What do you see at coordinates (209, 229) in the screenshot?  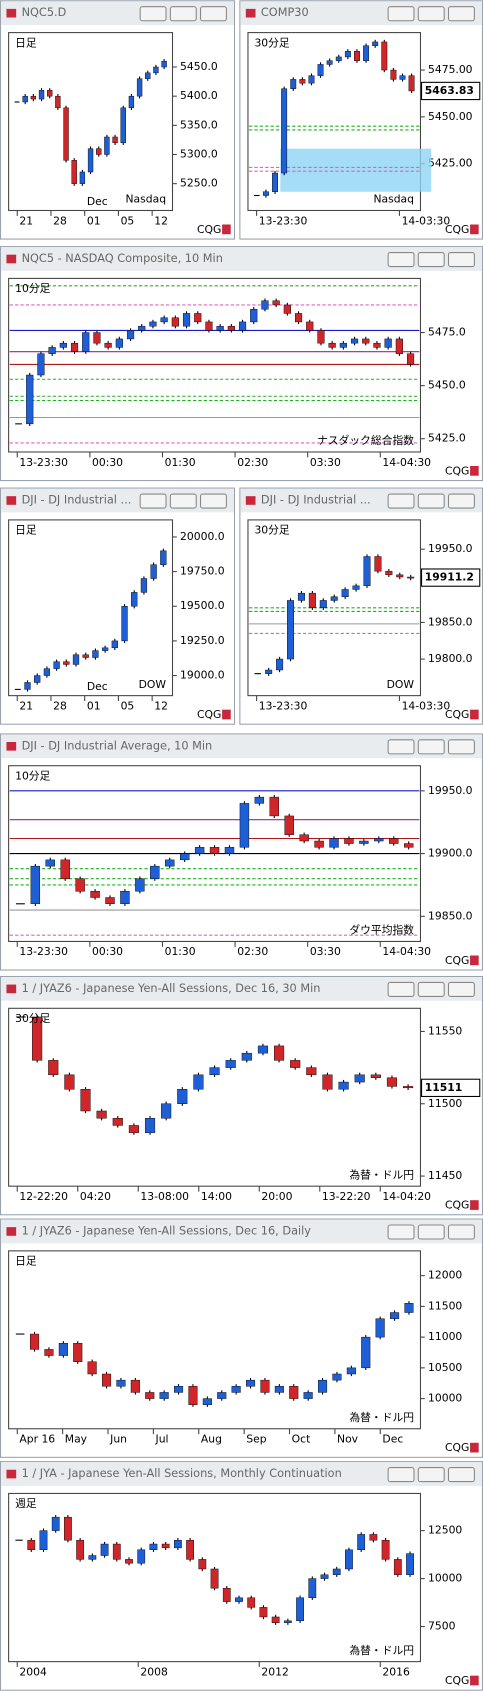 I see `logo: CQG` at bounding box center [209, 229].